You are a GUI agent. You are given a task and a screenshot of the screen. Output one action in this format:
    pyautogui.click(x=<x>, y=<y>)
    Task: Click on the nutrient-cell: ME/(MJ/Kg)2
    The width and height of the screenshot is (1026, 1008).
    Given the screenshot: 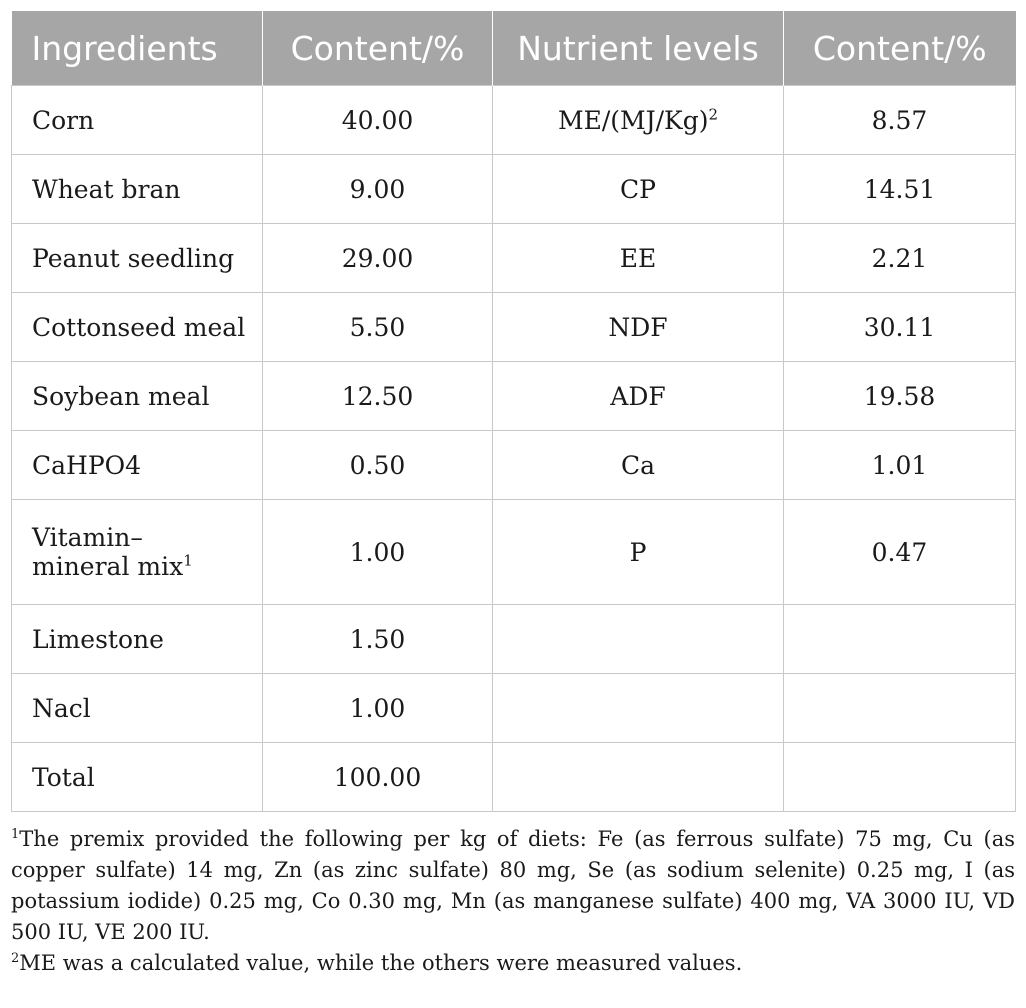 What is the action you would take?
    pyautogui.click(x=638, y=120)
    